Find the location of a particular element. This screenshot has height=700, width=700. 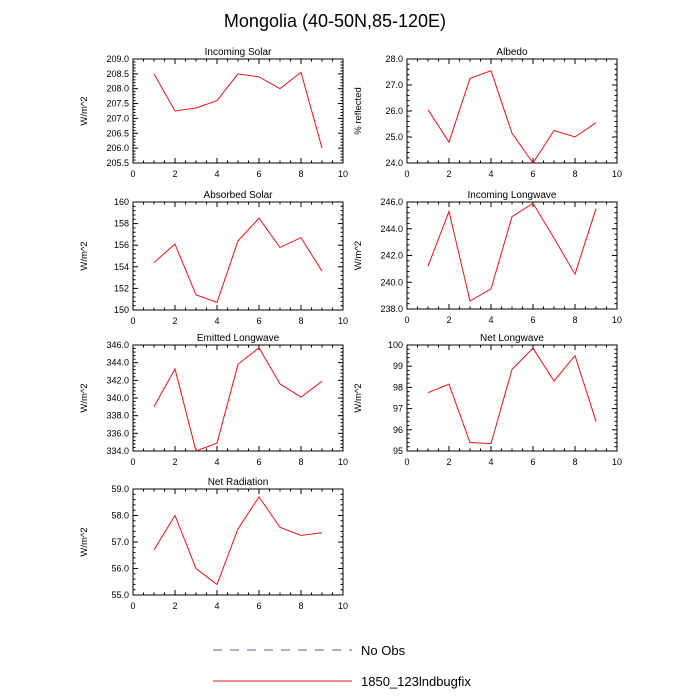

y-tick-label: 246.0 is located at coordinates (391, 202).